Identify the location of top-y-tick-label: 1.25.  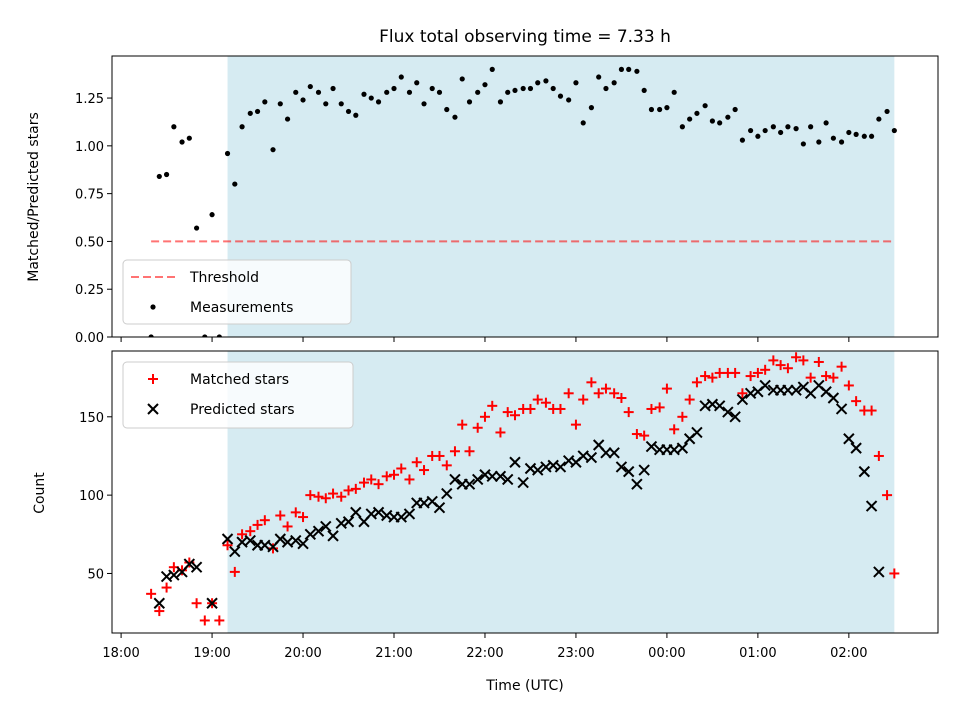
(89, 99).